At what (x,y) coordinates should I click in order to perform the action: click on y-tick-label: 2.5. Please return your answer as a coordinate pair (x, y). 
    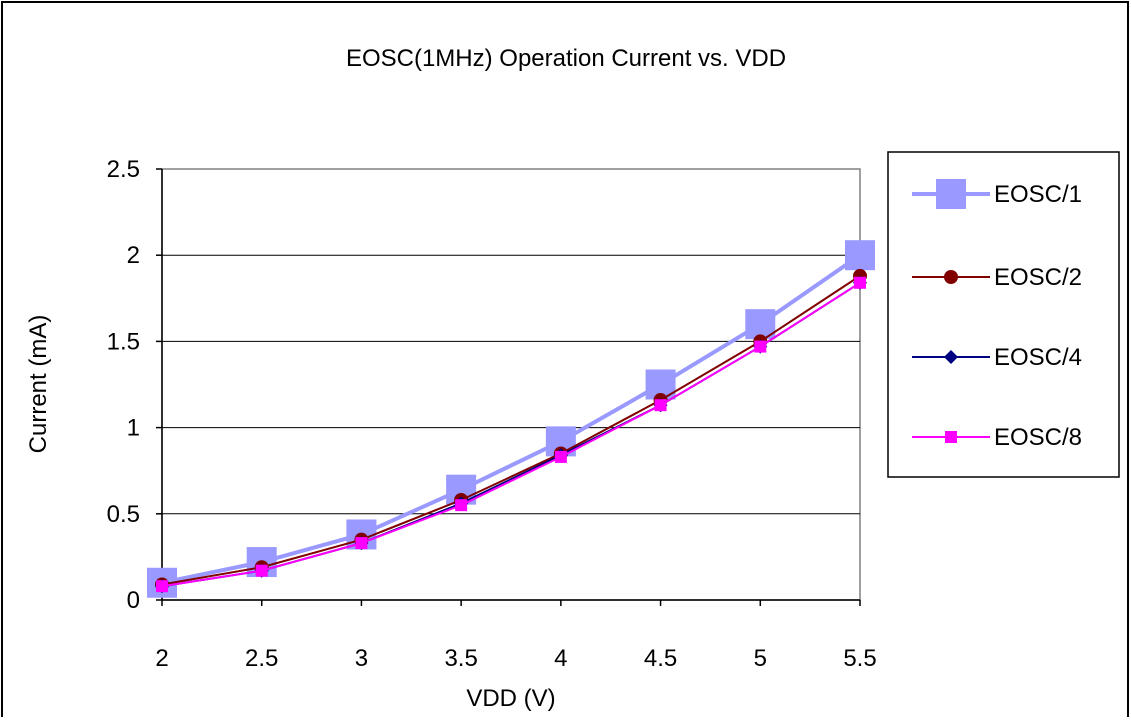
    Looking at the image, I should click on (123, 169).